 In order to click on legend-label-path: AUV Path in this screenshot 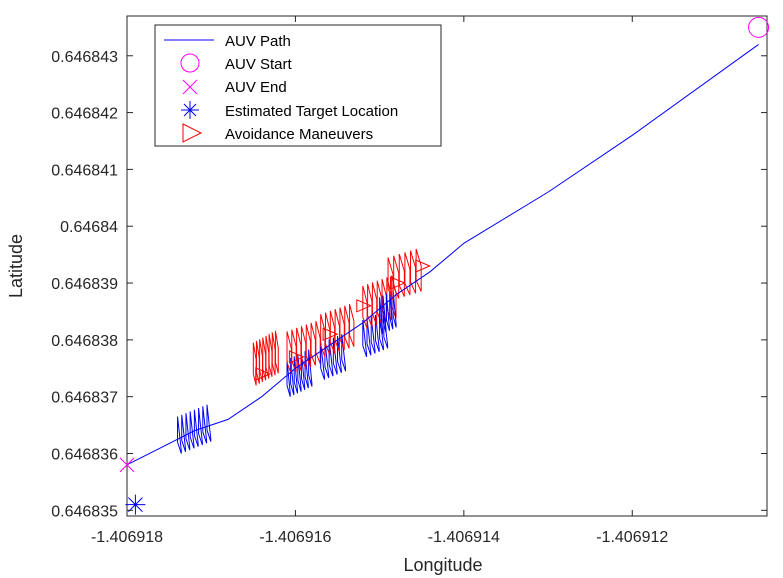, I will do `click(258, 41)`.